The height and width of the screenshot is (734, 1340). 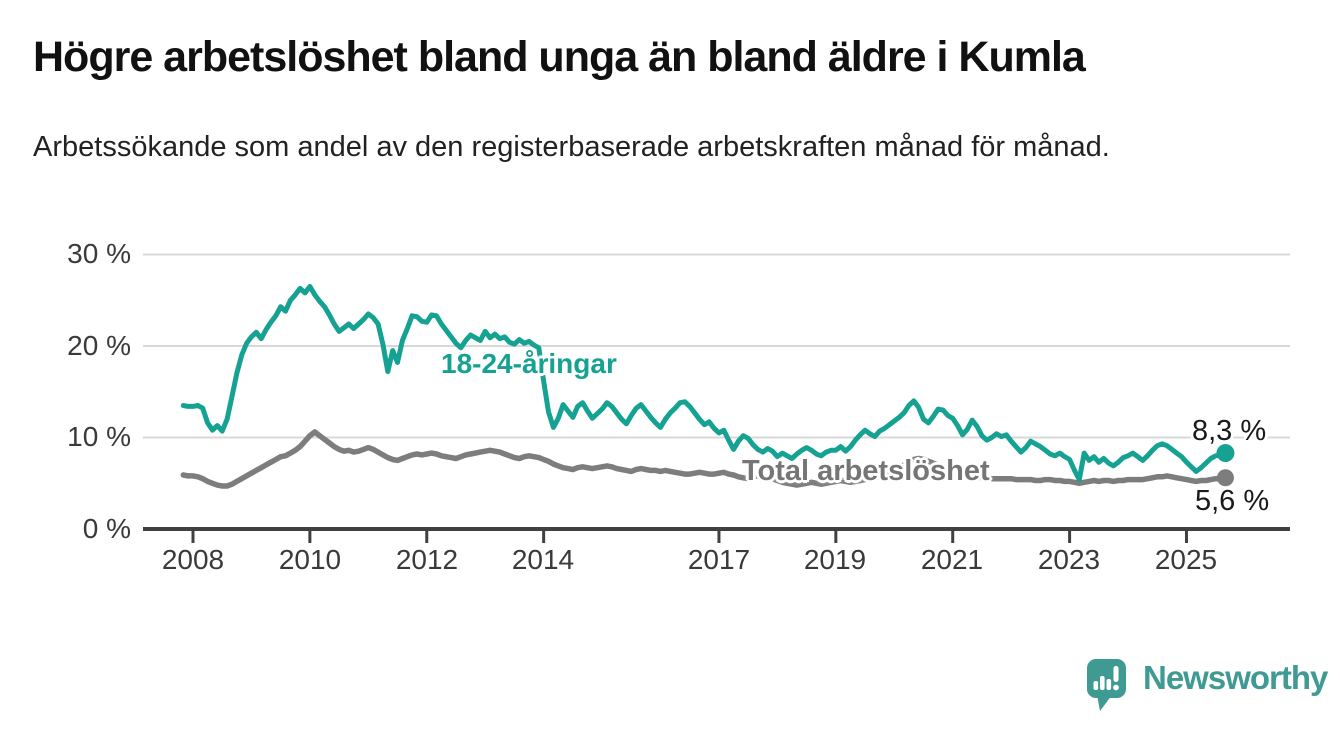 What do you see at coordinates (952, 559) in the screenshot?
I see `x-axis-label-2021: 2021` at bounding box center [952, 559].